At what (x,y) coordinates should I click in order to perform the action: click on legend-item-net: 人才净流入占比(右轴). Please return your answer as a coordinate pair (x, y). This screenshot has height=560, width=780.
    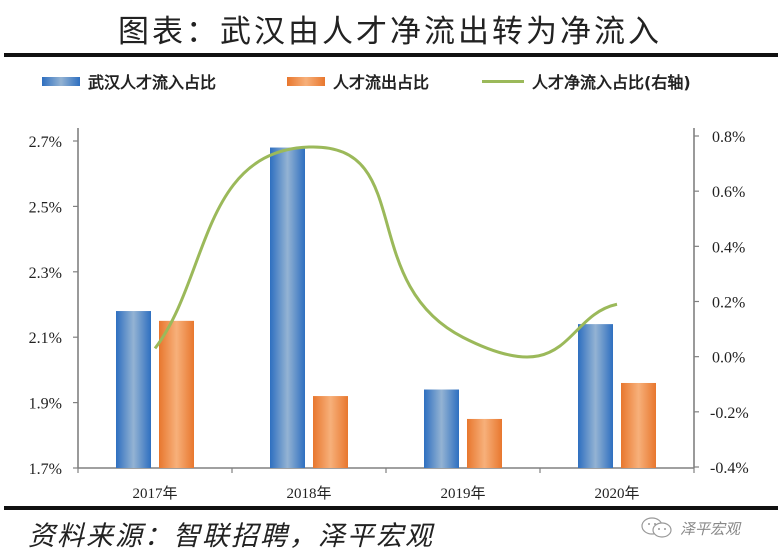
    Looking at the image, I should click on (586, 81).